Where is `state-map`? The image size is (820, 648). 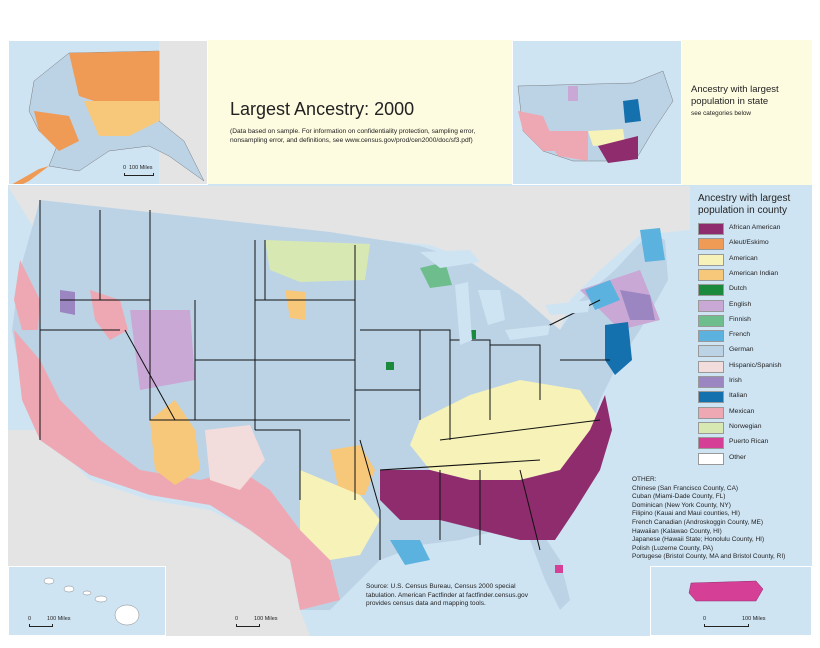
state-map is located at coordinates (593, 102).